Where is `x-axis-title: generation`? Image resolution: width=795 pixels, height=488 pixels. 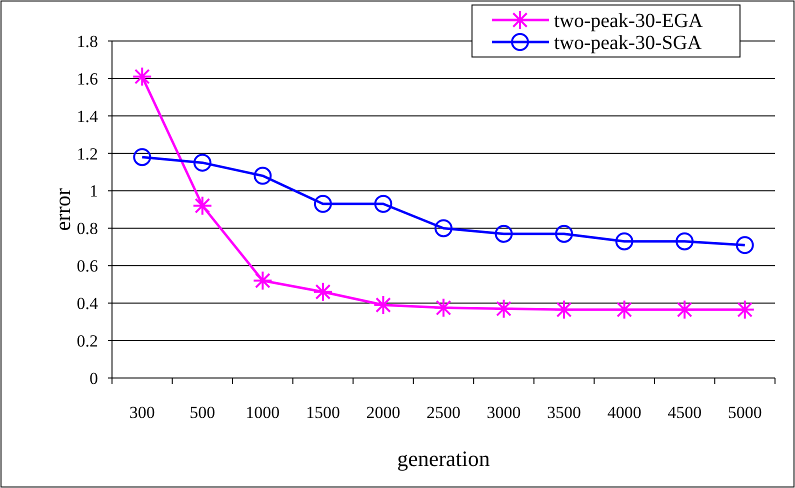
x-axis-title: generation is located at coordinates (443, 458).